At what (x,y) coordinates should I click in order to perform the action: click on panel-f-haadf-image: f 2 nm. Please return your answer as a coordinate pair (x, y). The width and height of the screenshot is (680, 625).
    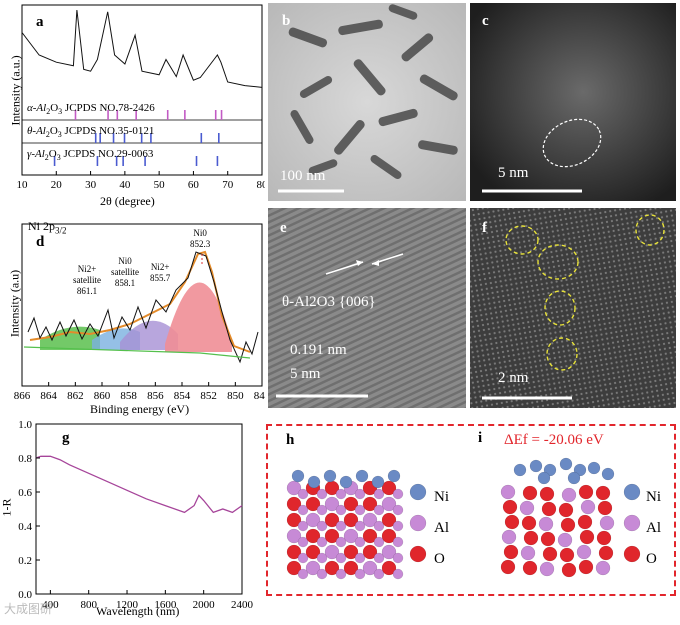
    Looking at the image, I should click on (573, 308).